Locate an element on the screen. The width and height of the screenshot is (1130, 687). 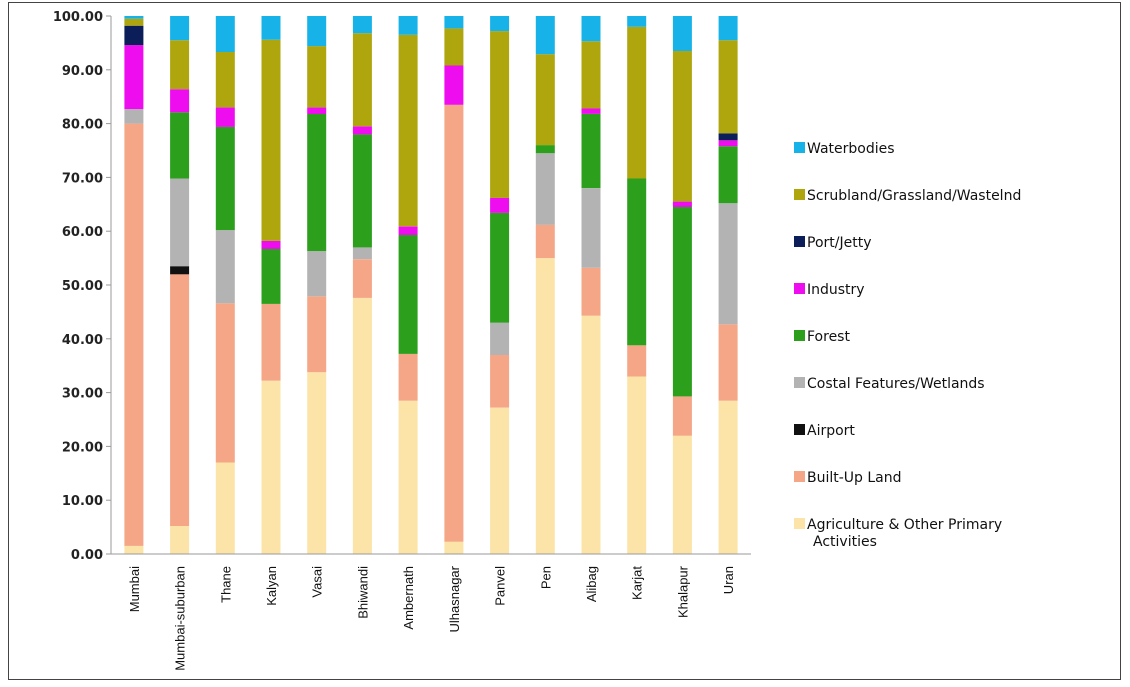
legend-label-forest: Forest is located at coordinates (828, 337).